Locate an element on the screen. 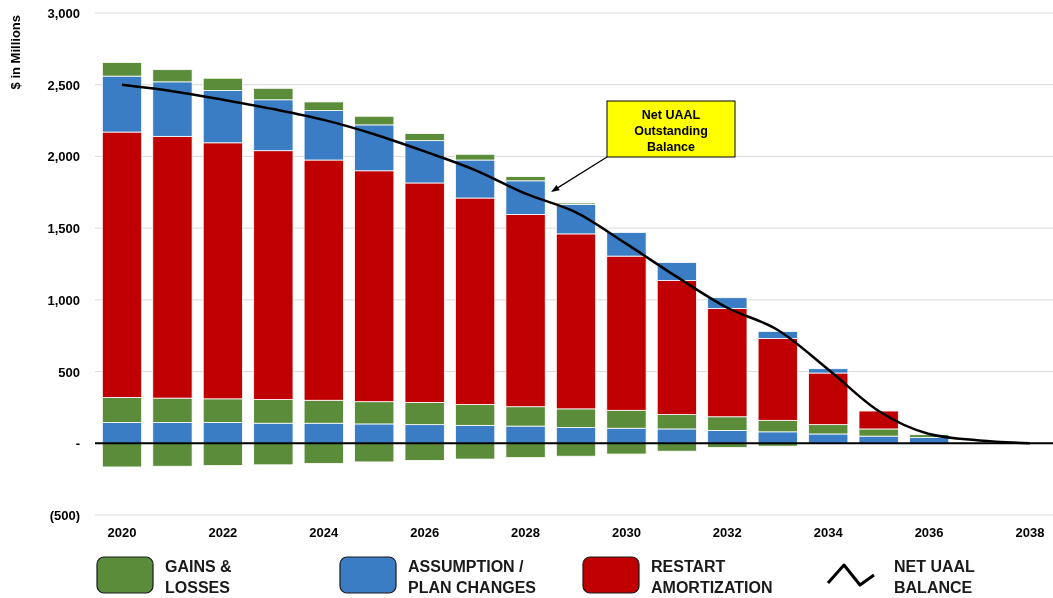  y-tick-label: 500 is located at coordinates (69, 372).